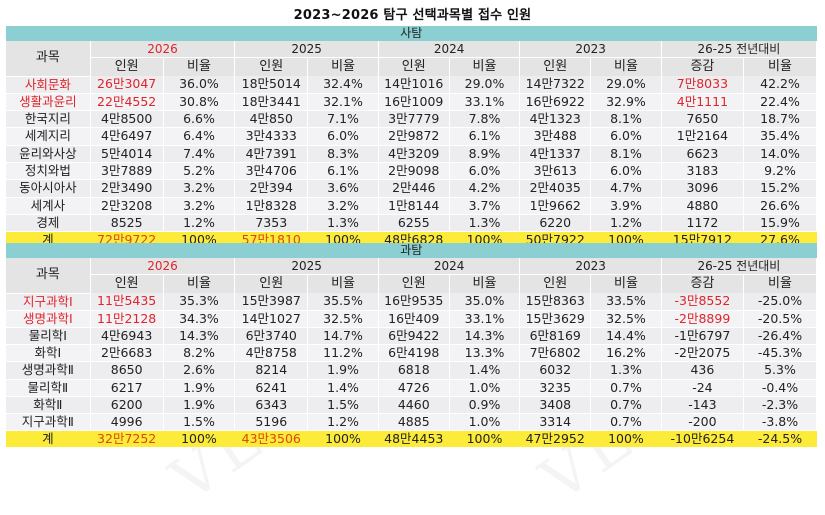 The width and height of the screenshot is (825, 515). Describe the element at coordinates (703, 188) in the screenshot. I see `count-cell: 3096` at that location.